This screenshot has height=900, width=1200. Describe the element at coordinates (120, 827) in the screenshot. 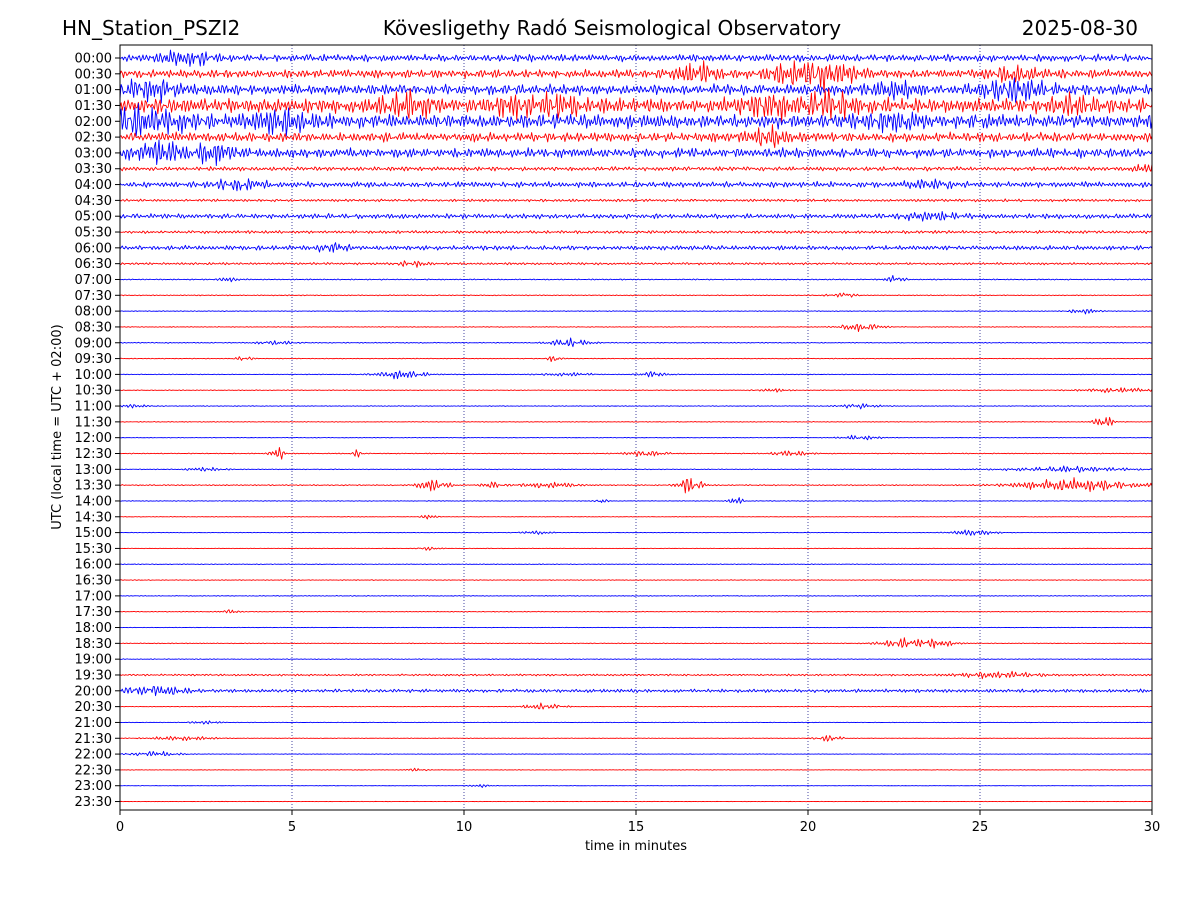

I see `x-tick-label-0: 0` at that location.